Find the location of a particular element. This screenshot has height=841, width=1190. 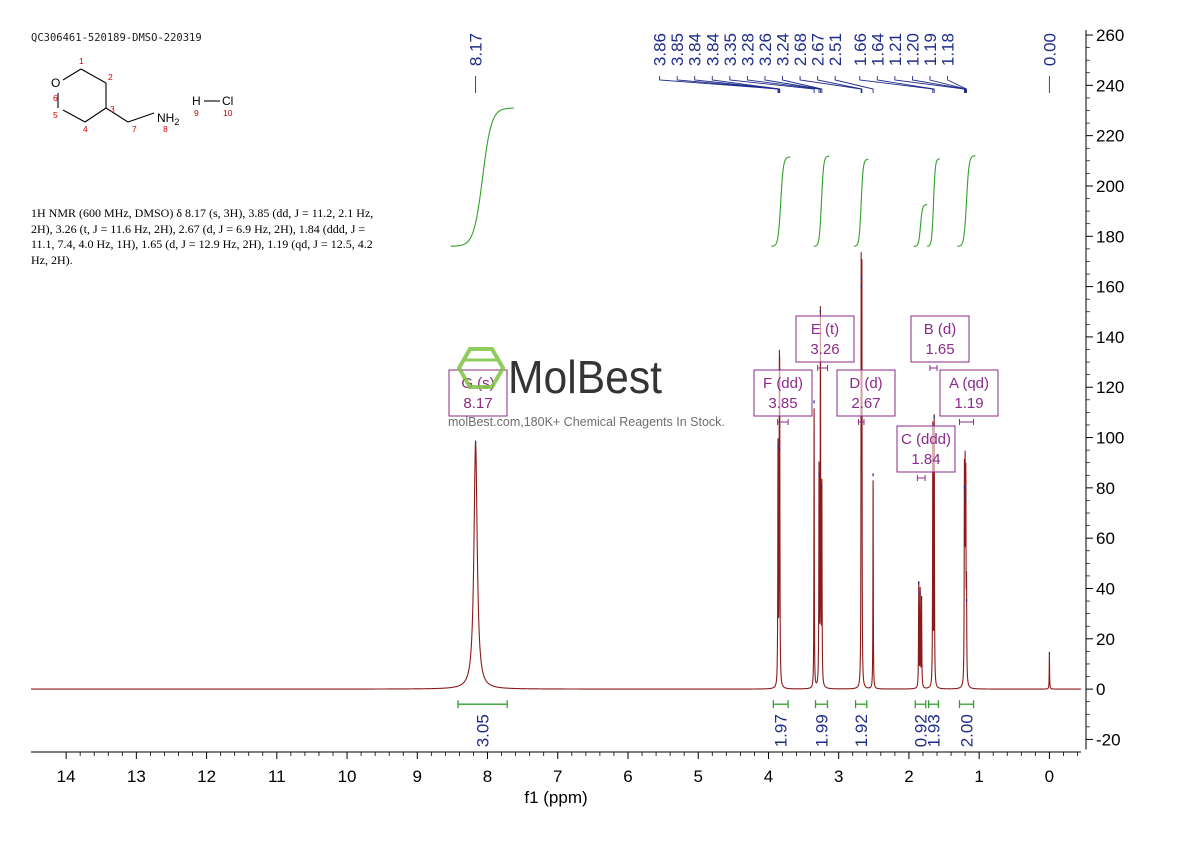

multiplet-shift: 1.84 is located at coordinates (925, 459).